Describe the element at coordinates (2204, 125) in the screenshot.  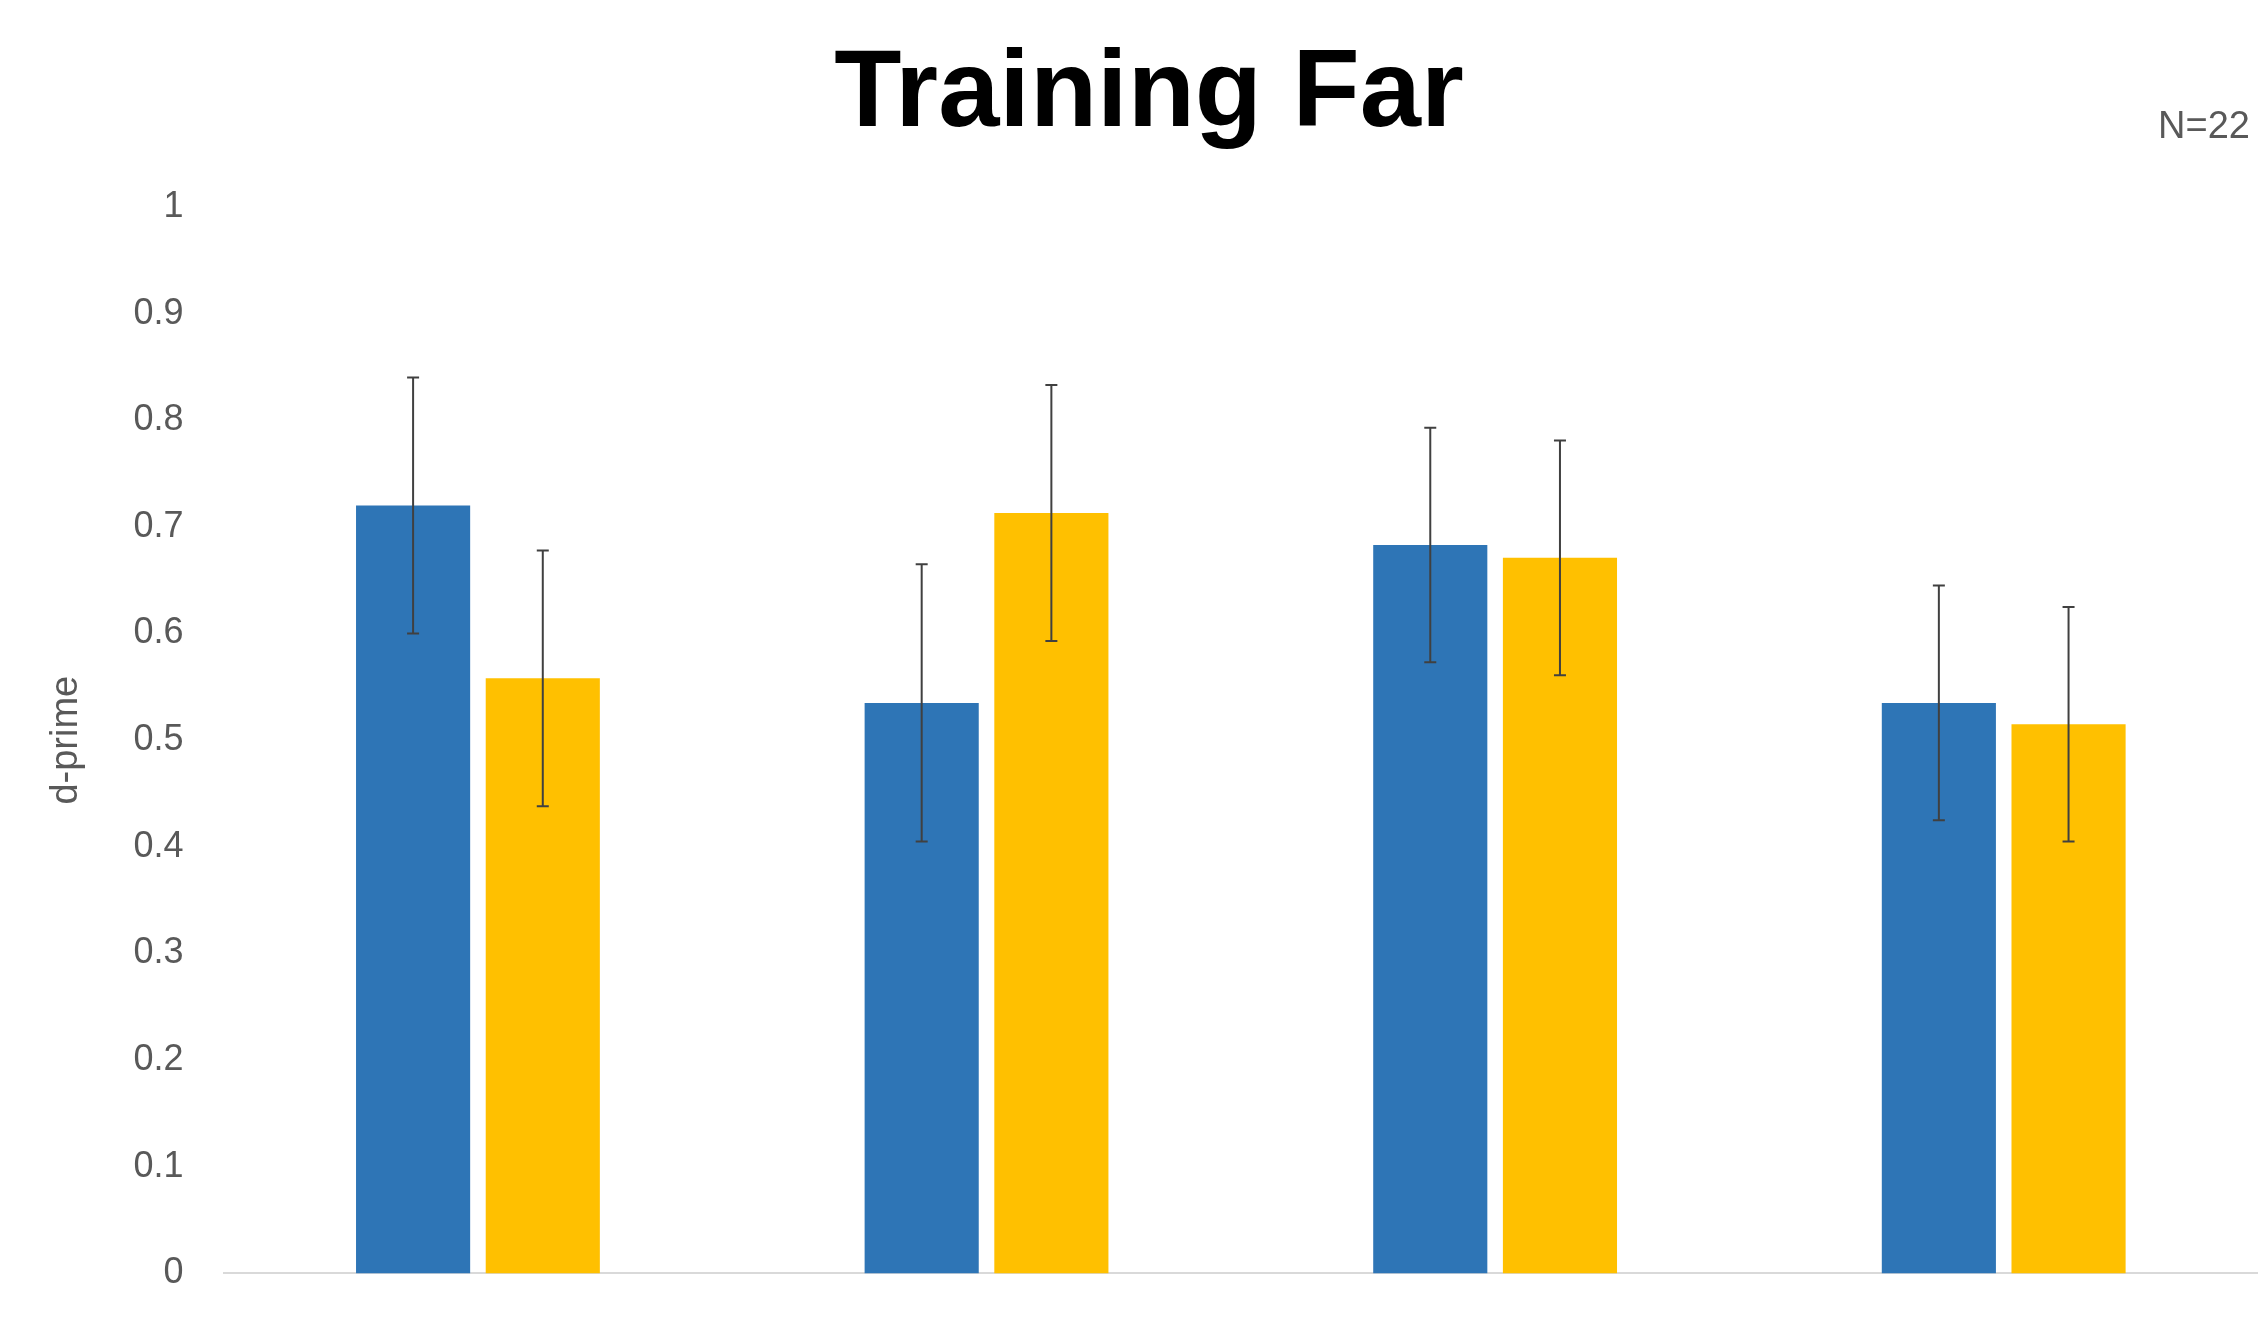
I see `text: N=22` at that location.